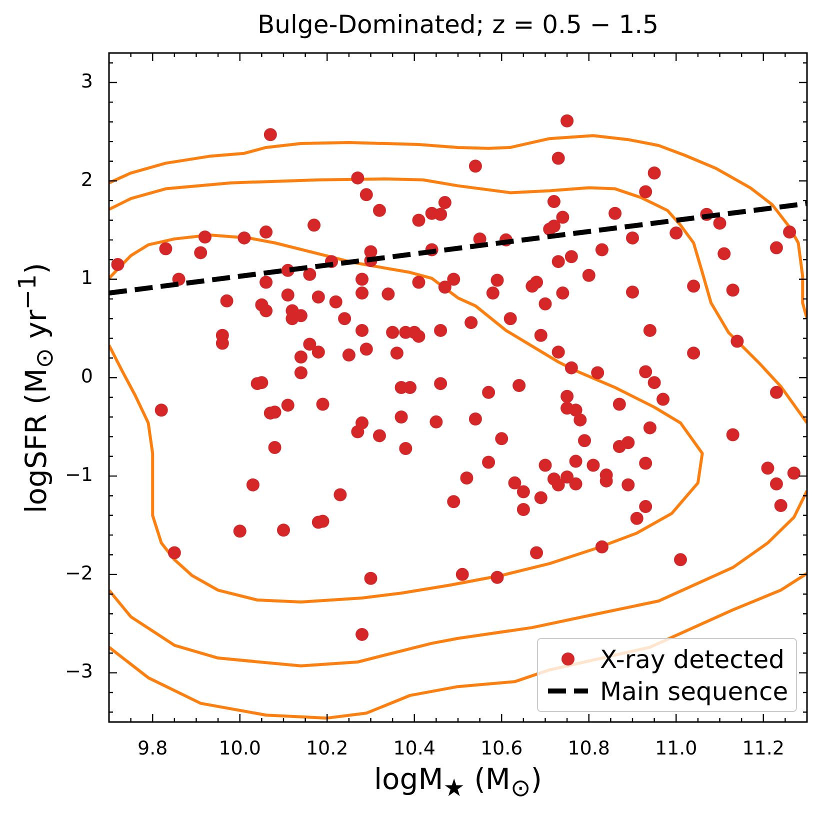 The width and height of the screenshot is (822, 825). Describe the element at coordinates (458, 24) in the screenshot. I see `chart-title: Bulge-Dominated; z = 0.5 − 1.5` at that location.